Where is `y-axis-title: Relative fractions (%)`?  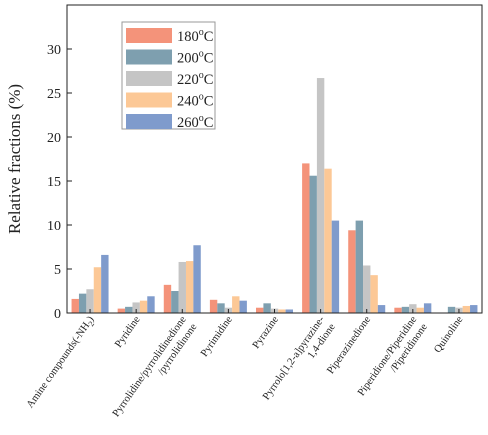
y-axis-title: Relative fractions (%) is located at coordinates (14, 159).